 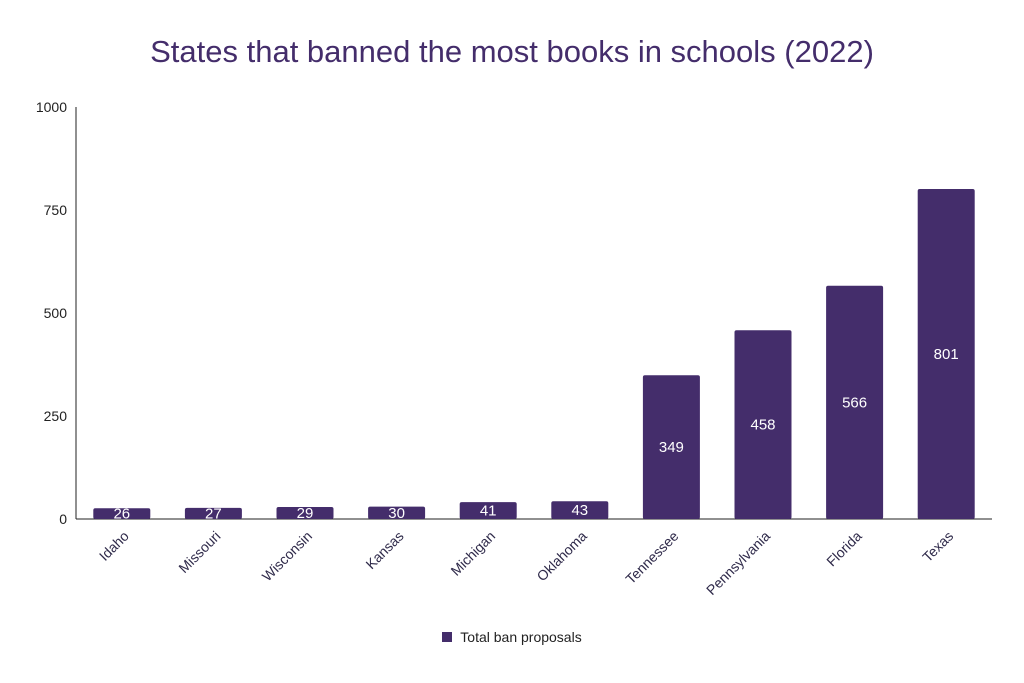 I want to click on bar-kansas, so click(x=397, y=512).